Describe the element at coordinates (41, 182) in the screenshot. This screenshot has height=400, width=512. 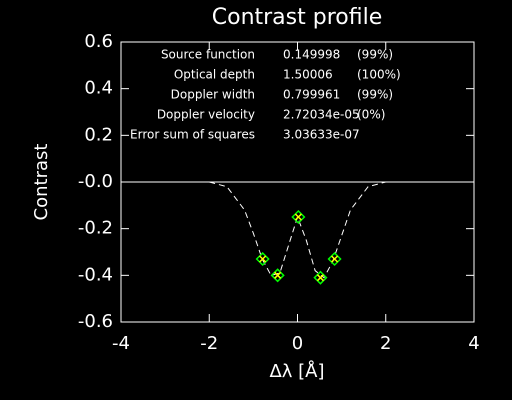
I see `y-axis-label: Contrast` at that location.